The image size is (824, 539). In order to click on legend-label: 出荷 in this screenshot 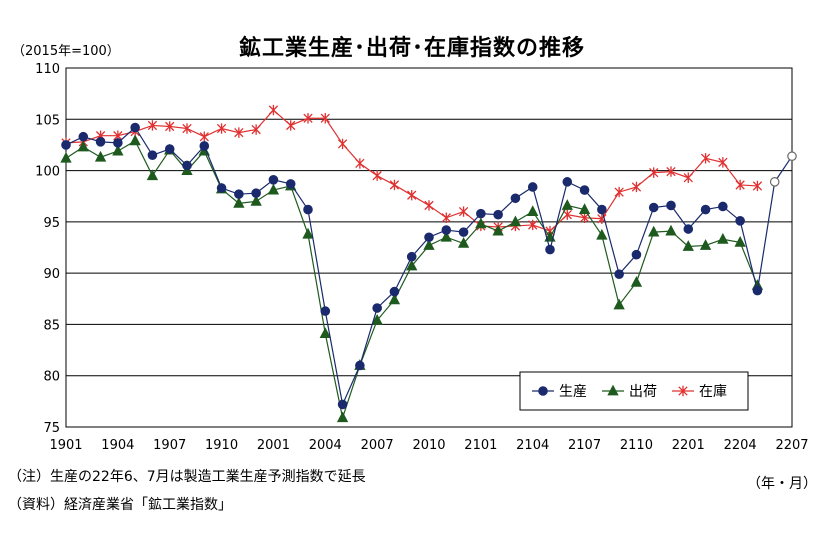, I will do `click(643, 392)`.